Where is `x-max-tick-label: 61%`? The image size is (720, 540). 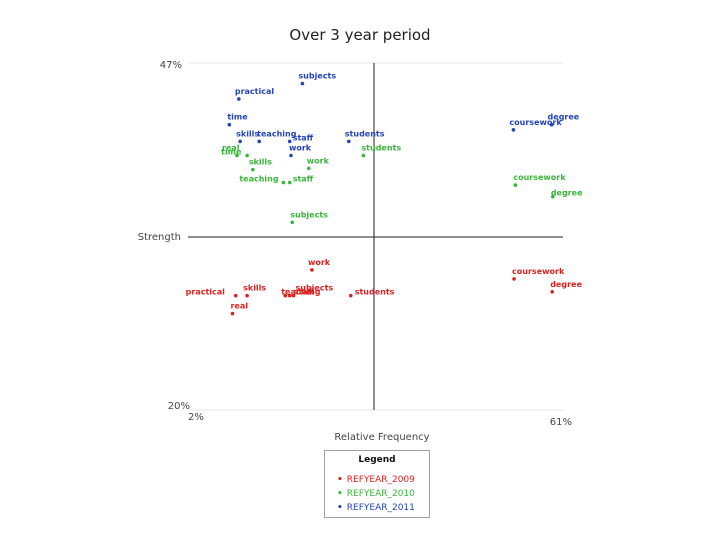 x-max-tick-label: 61% is located at coordinates (561, 422).